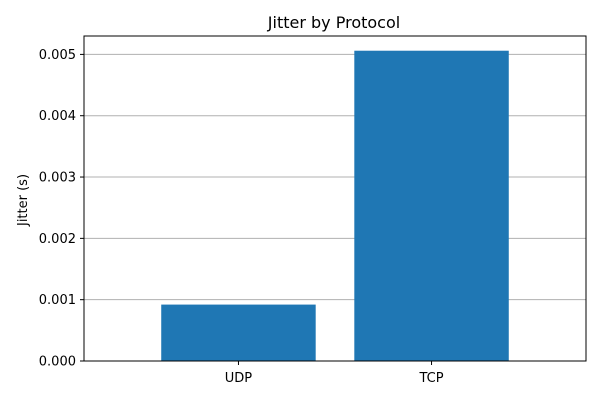  What do you see at coordinates (334, 373) in the screenshot?
I see `x-axis-ticks: UDP TCP` at bounding box center [334, 373].